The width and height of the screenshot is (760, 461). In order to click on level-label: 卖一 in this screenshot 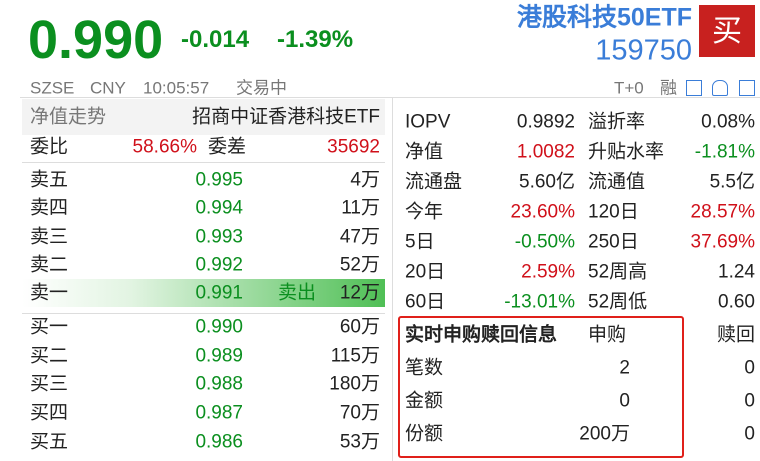, I will do `click(49, 293)`.